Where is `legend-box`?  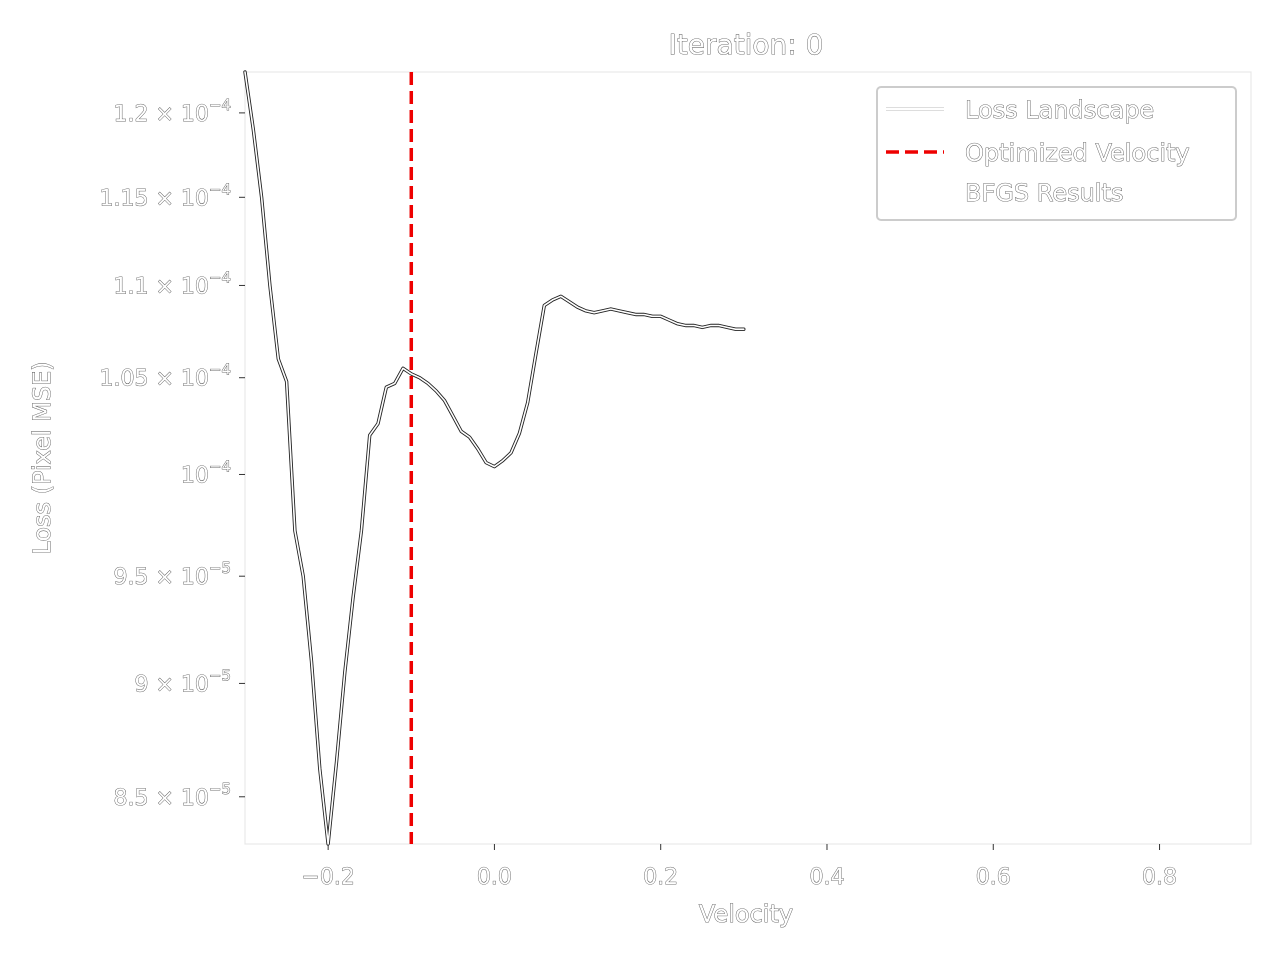 legend-box is located at coordinates (1056, 153).